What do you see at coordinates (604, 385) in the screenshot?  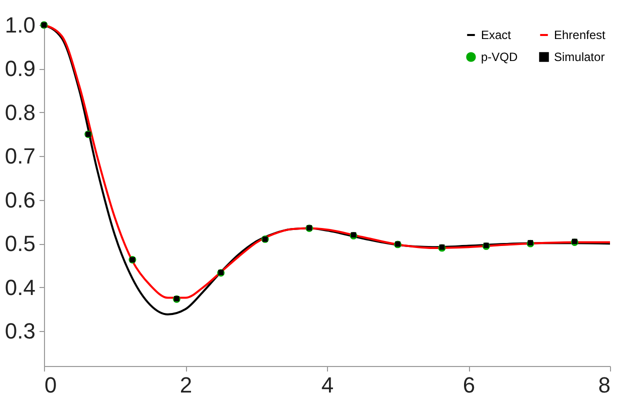 I see `x-tick-label: 8` at bounding box center [604, 385].